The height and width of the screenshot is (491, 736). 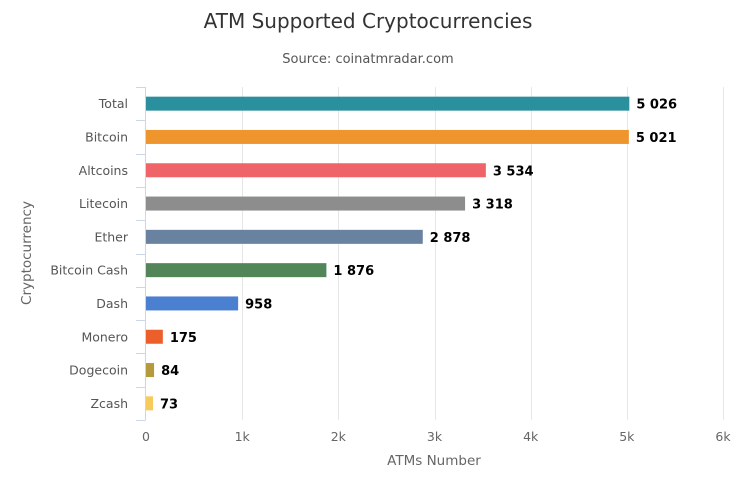 I want to click on x-axis-title: ATMs Number, so click(x=434, y=461).